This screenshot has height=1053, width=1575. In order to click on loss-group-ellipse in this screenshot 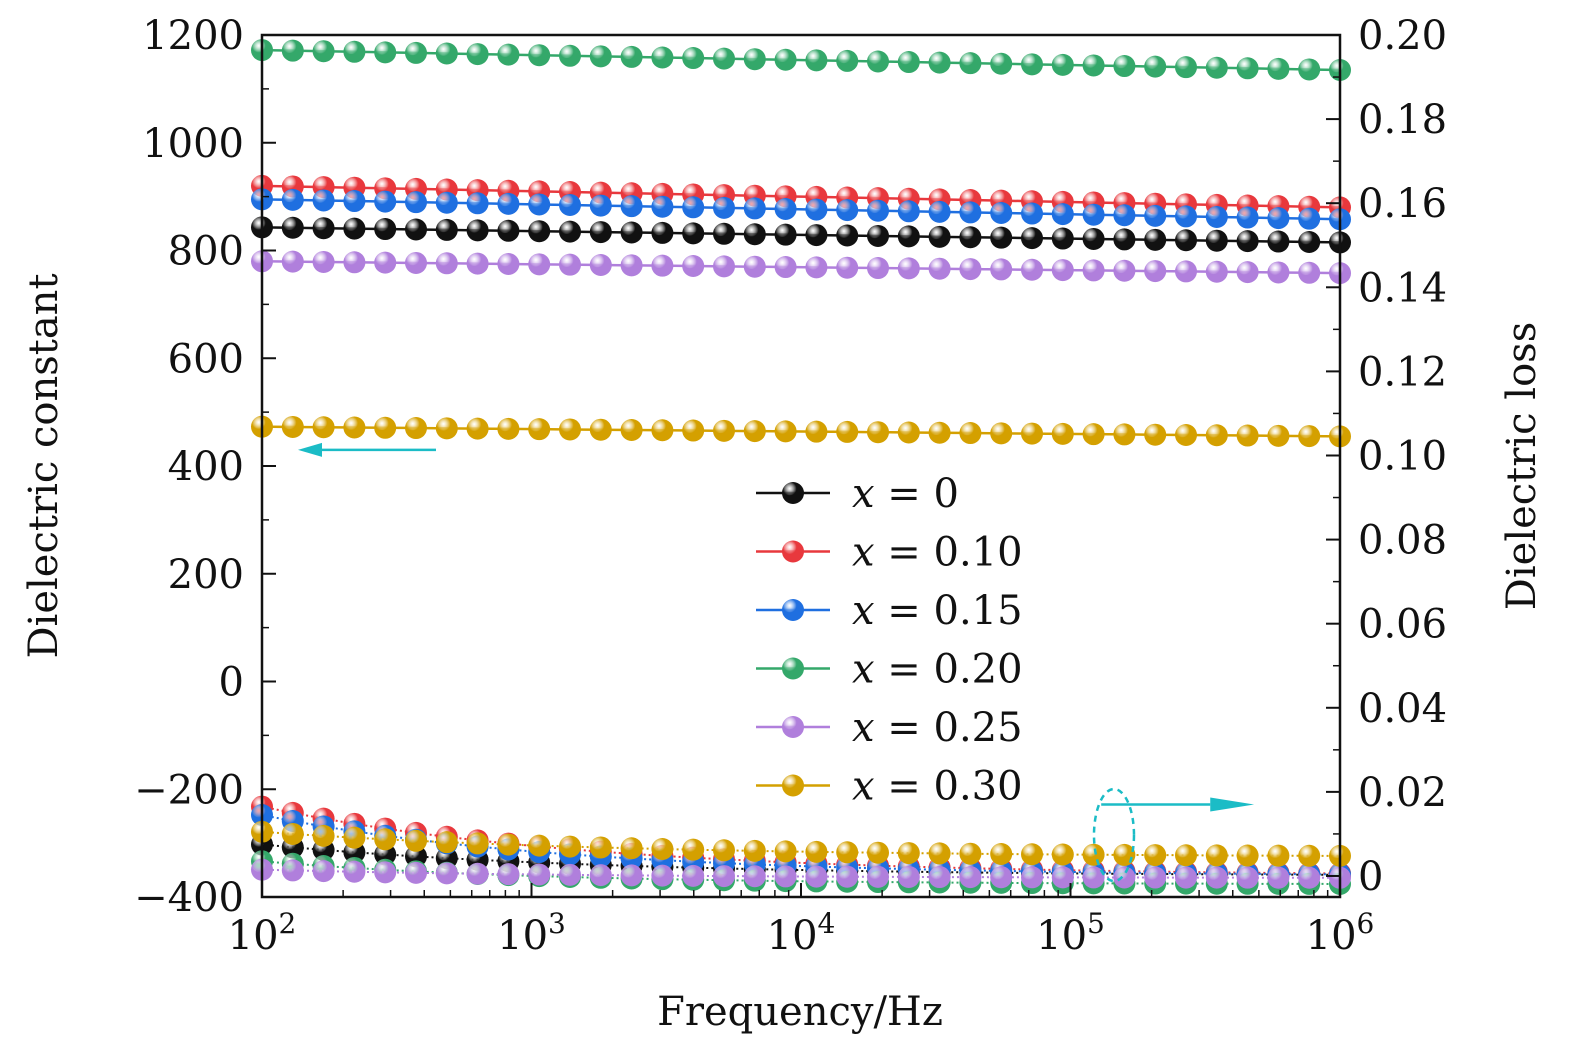, I will do `click(1114, 835)`.